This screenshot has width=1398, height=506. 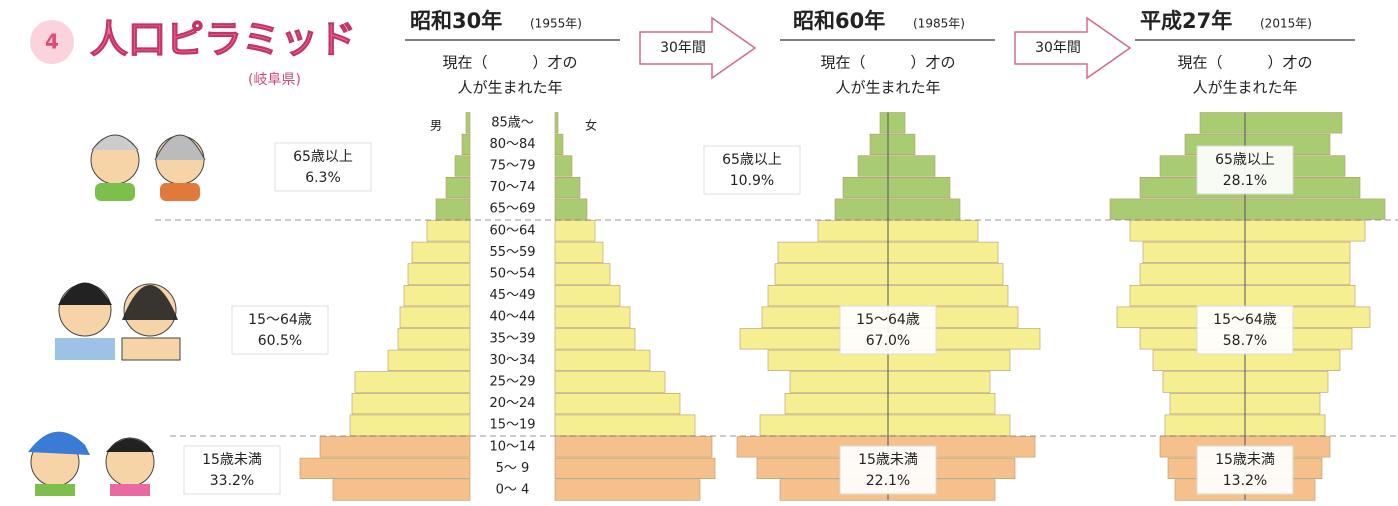 What do you see at coordinates (91, 463) in the screenshot?
I see `icon-children` at bounding box center [91, 463].